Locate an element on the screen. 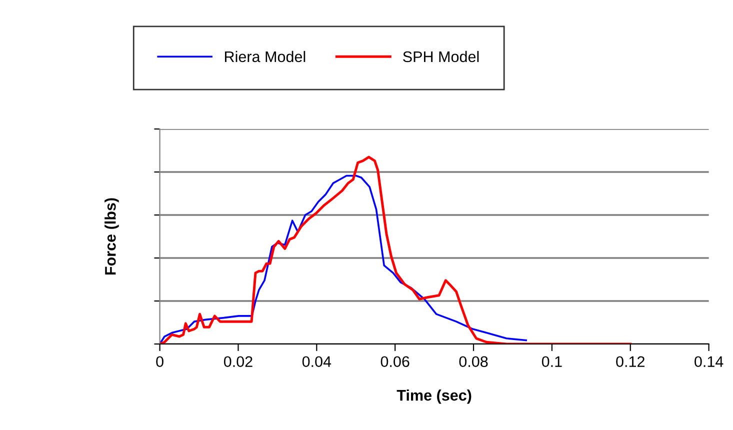 The image size is (733, 430). x-tick-label: 0.08 is located at coordinates (473, 362).